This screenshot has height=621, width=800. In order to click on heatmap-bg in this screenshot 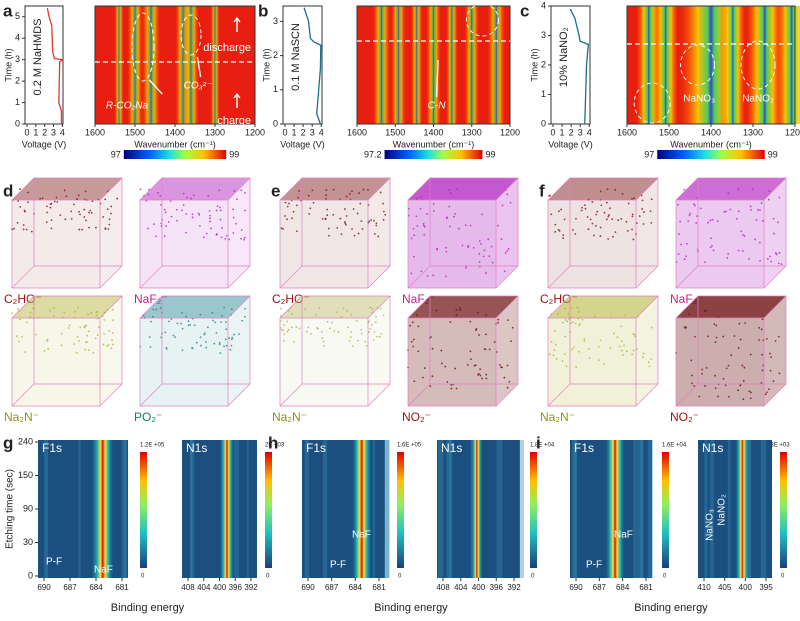, I will do `click(343, 509)`.